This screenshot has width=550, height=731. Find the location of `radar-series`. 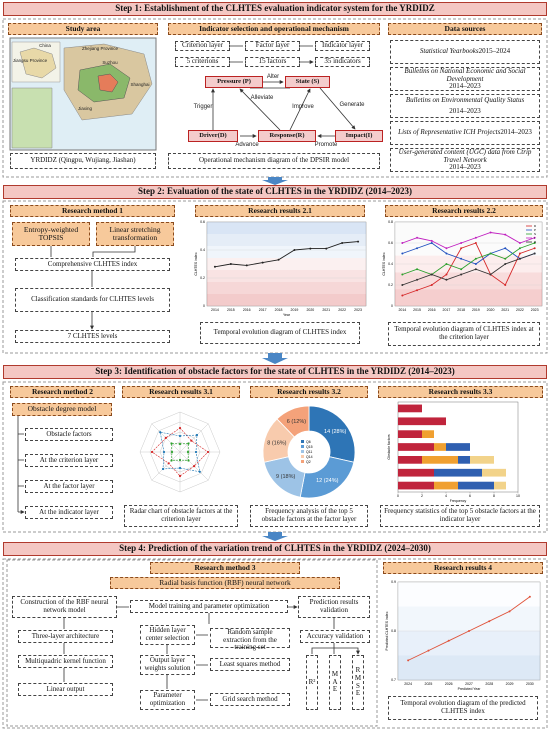

radar-series is located at coordinates (180, 452).